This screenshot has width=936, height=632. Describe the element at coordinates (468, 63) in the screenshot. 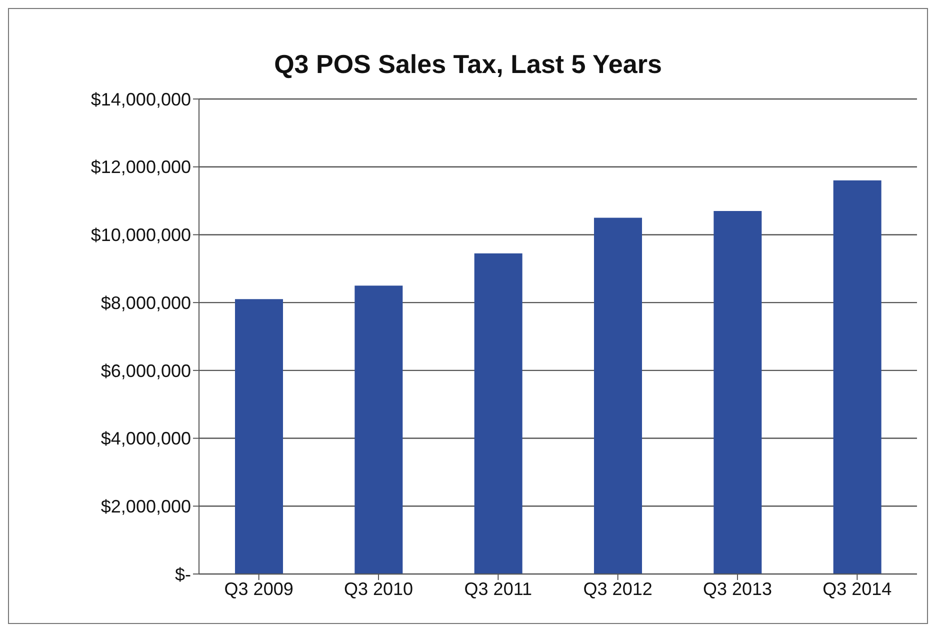

I see `chart-title: Q3 POS Sales Tax, Last 5 Years` at that location.